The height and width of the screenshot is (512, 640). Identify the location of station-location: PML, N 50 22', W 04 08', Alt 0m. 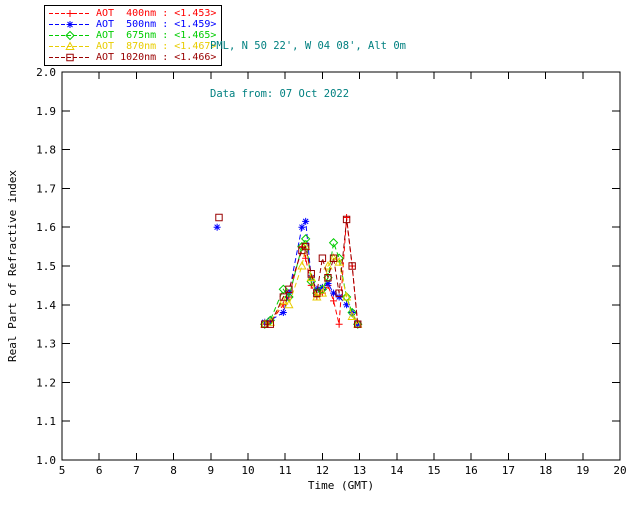
(308, 46).